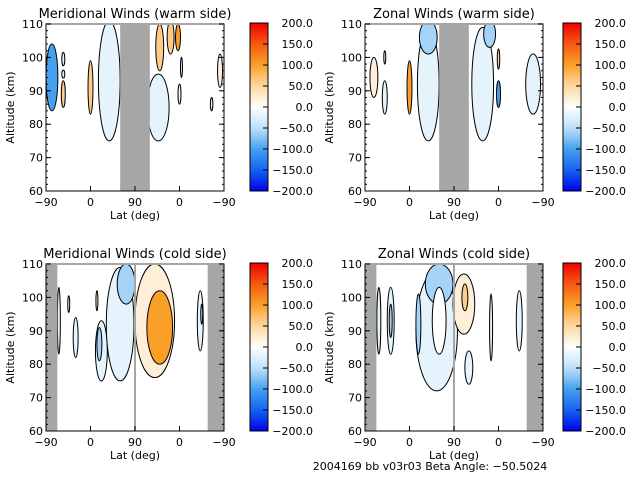  Describe the element at coordinates (454, 14) in the screenshot. I see `chart-title: Zonal Winds (warm side)` at that location.